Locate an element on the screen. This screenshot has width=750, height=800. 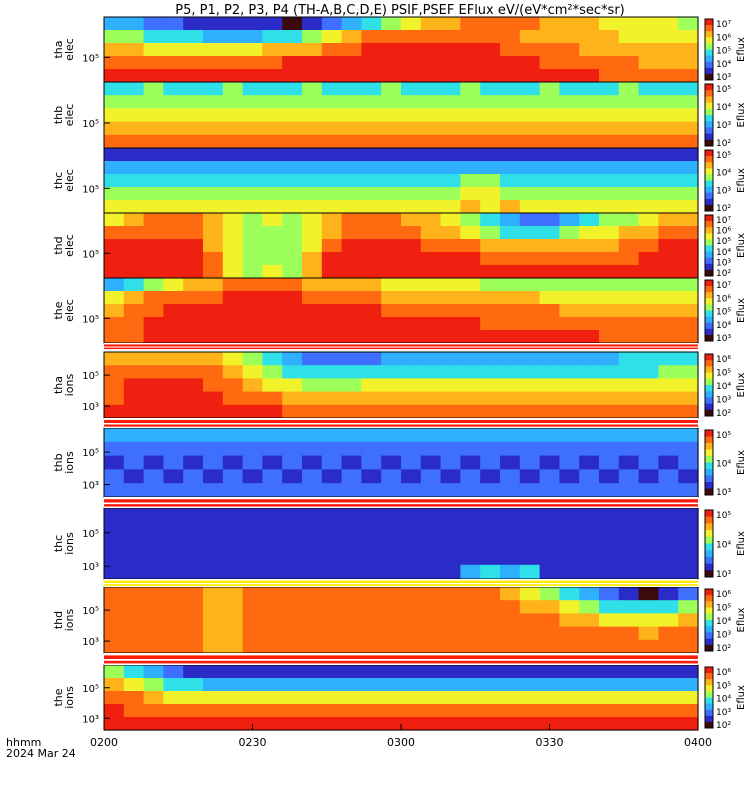
xtick-label: 0300 is located at coordinates (401, 742).